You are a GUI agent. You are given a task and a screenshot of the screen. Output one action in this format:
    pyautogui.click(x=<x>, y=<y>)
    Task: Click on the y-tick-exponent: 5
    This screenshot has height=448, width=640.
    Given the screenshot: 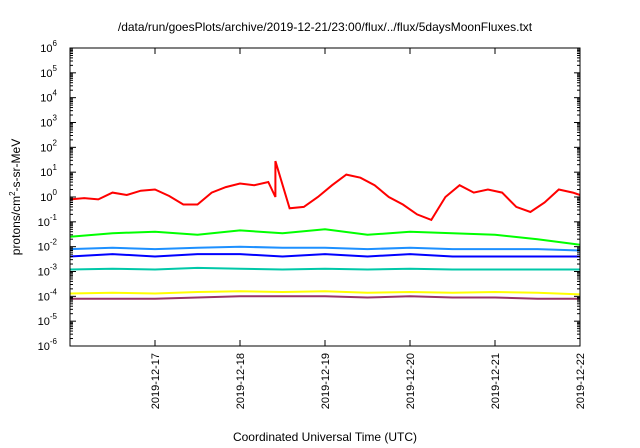 What is the action you would take?
    pyautogui.click(x=55, y=68)
    